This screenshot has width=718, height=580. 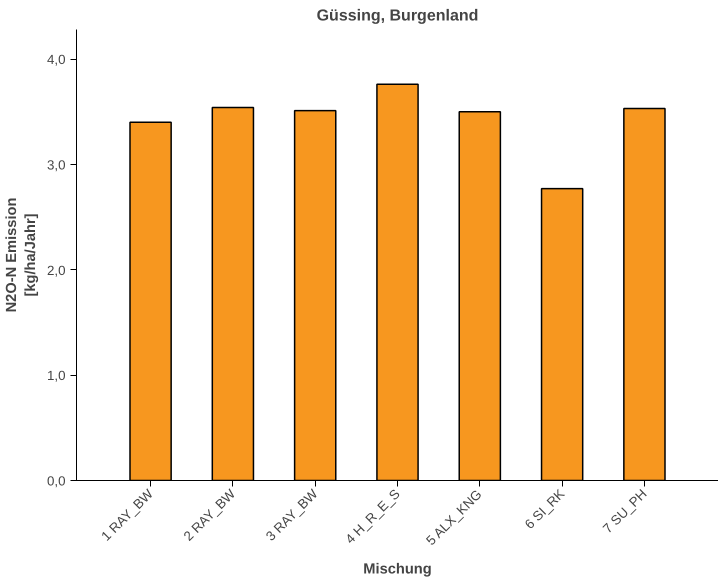 I want to click on y-tick-label: 0,0, so click(x=56, y=481).